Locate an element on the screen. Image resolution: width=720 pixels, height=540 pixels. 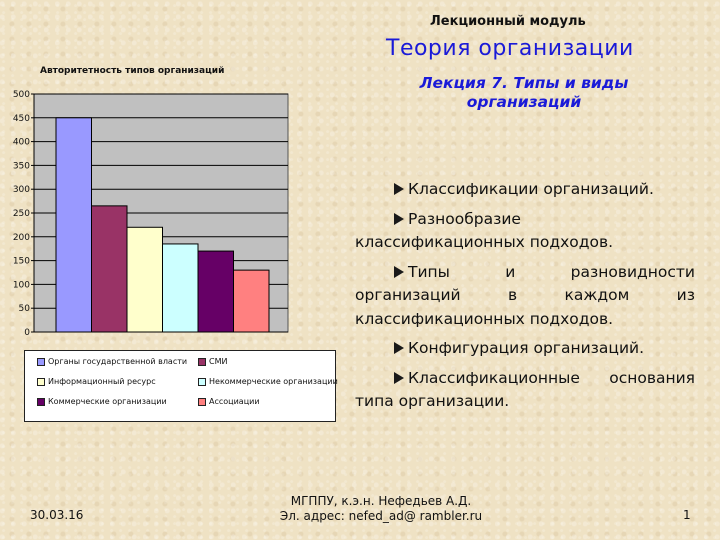
bullet-text: Конфигурация организаций. is located at coordinates (526, 348).